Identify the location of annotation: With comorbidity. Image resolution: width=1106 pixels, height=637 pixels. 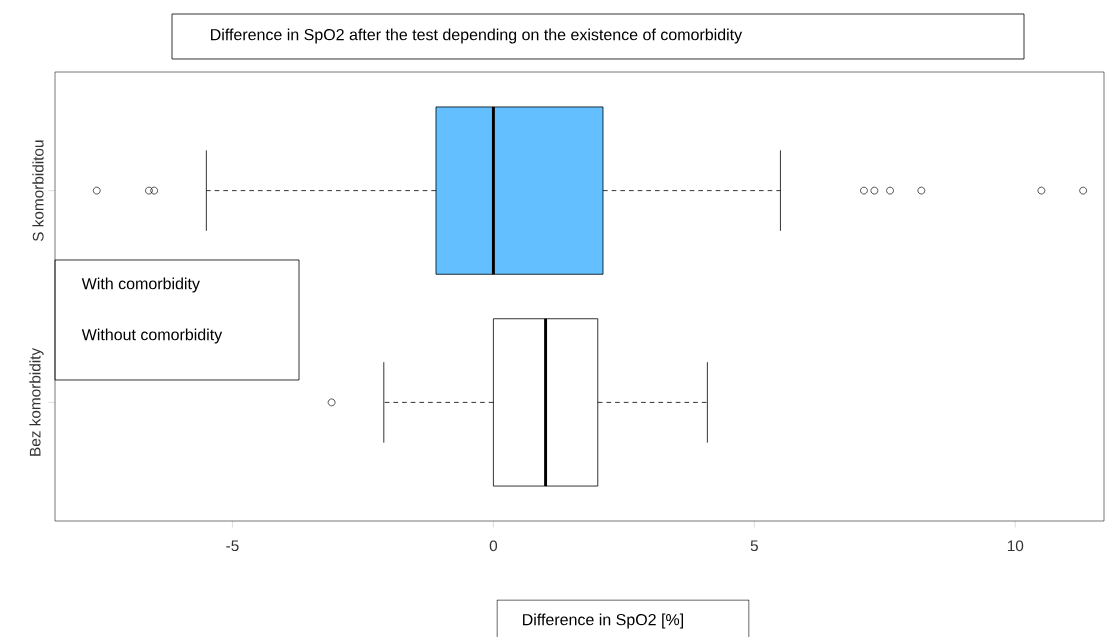
(140, 285).